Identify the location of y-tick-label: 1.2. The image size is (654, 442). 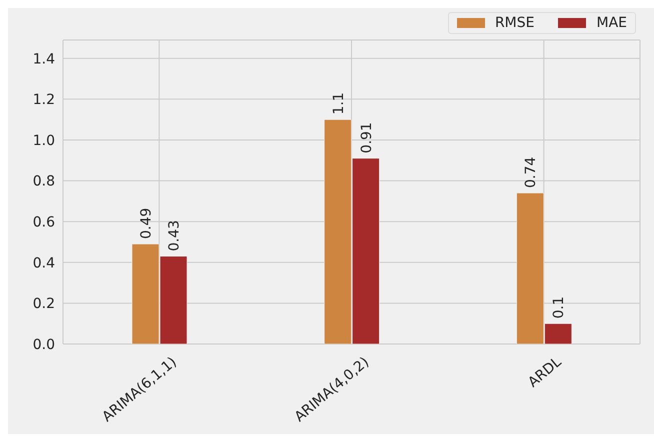
(43, 100).